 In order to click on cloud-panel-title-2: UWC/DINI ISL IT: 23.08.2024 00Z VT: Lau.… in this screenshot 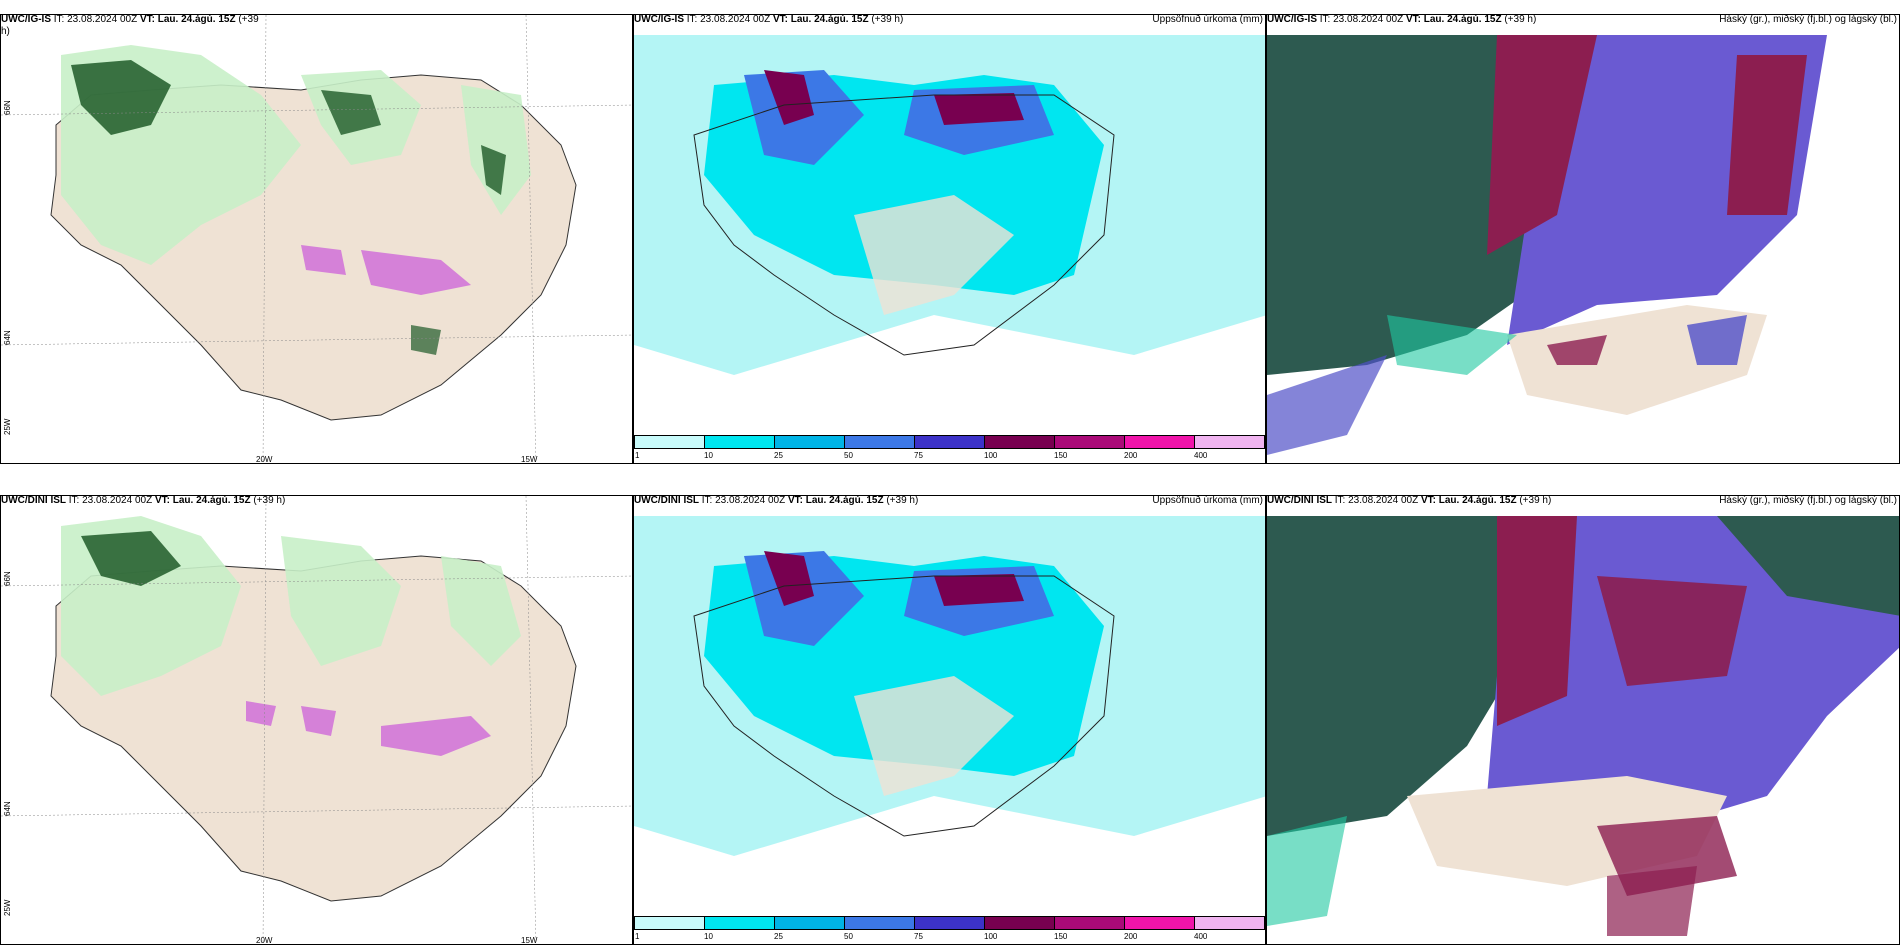, I will do `click(1409, 500)`.